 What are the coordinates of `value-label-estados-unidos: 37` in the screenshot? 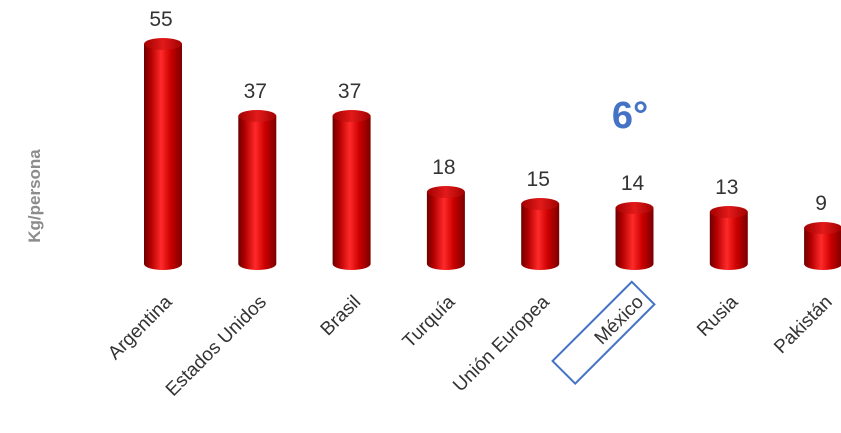 It's located at (255, 91).